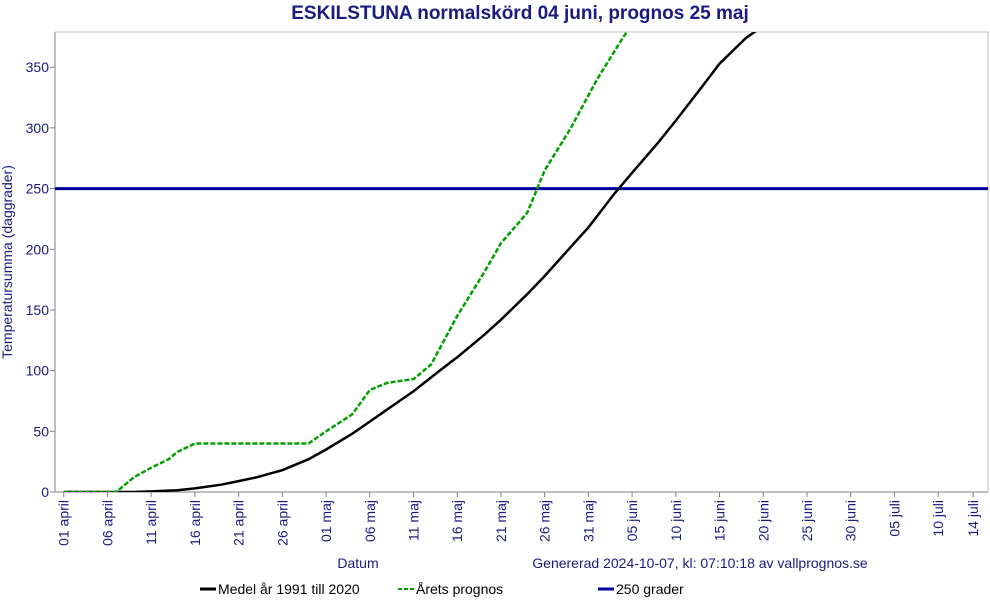 The width and height of the screenshot is (990, 600). I want to click on legend-label: Årets prognos, so click(459, 589).